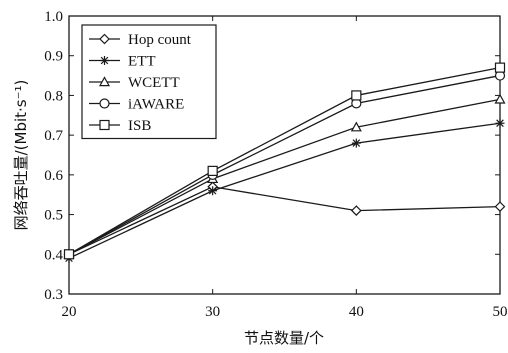  What do you see at coordinates (500, 312) in the screenshot?
I see `x-tick-label: 50` at bounding box center [500, 312].